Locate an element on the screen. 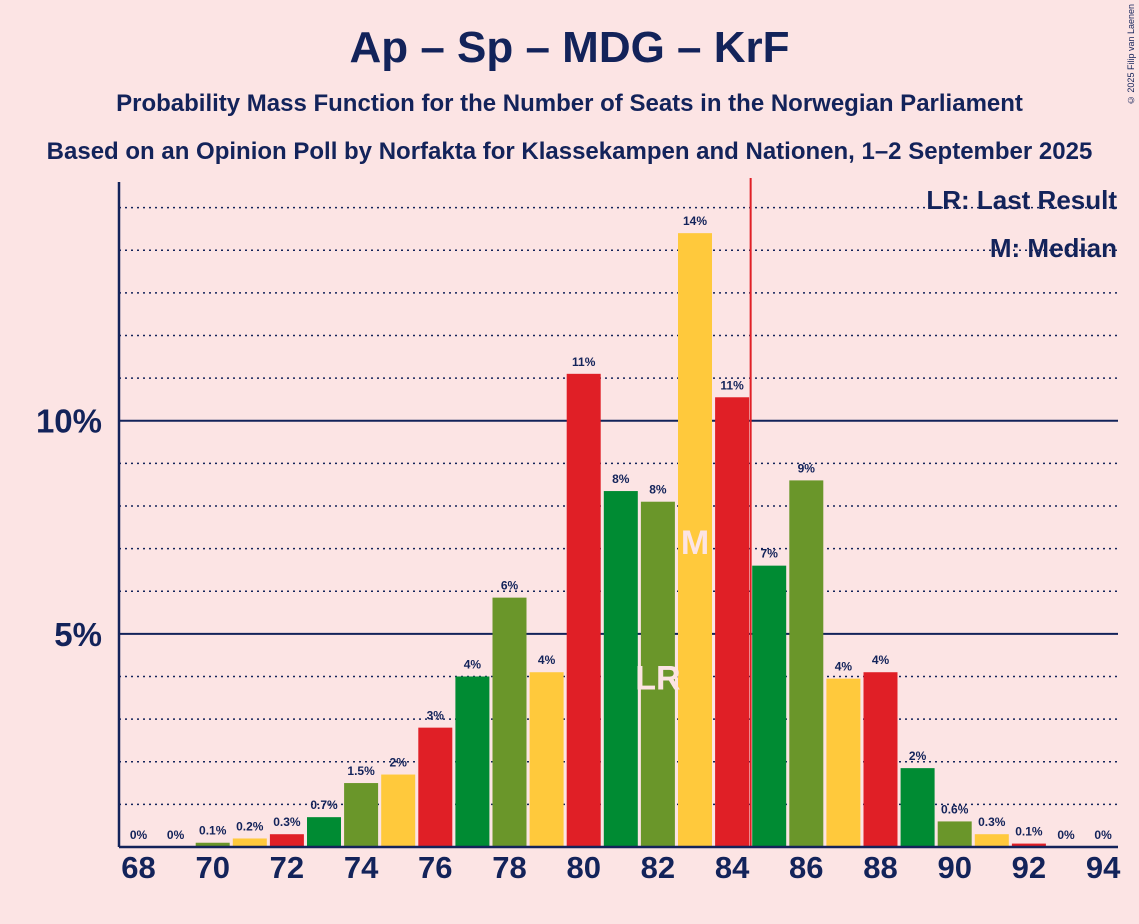  bar-label-seat-92: 0.1% is located at coordinates (1029, 832).